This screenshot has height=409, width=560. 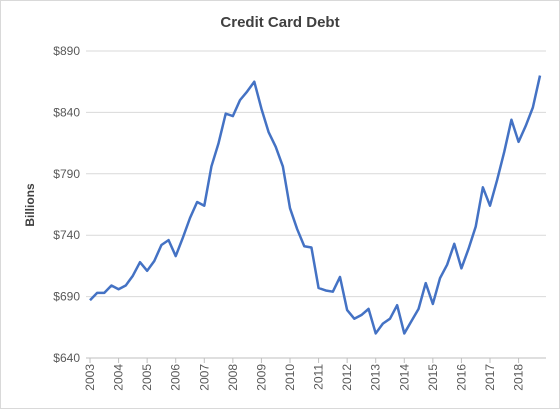 I want to click on x-tick-label: 2016, so click(x=461, y=377).